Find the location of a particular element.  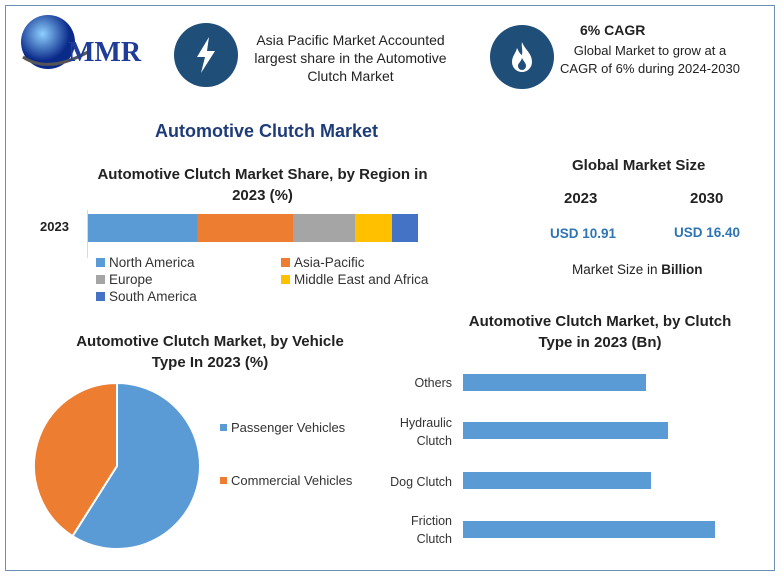

bar-segment-europe is located at coordinates (324, 228).